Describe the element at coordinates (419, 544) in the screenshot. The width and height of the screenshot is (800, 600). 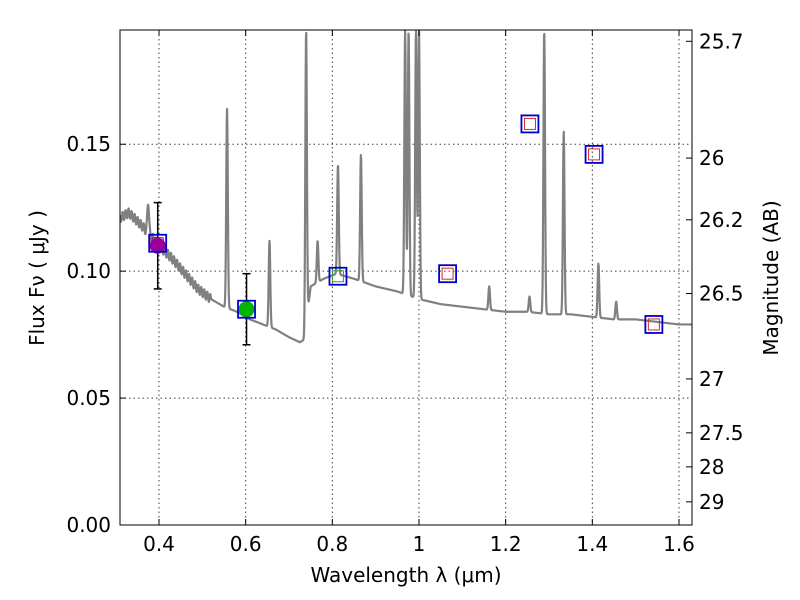
I see `x-tick-label: 1` at that location.